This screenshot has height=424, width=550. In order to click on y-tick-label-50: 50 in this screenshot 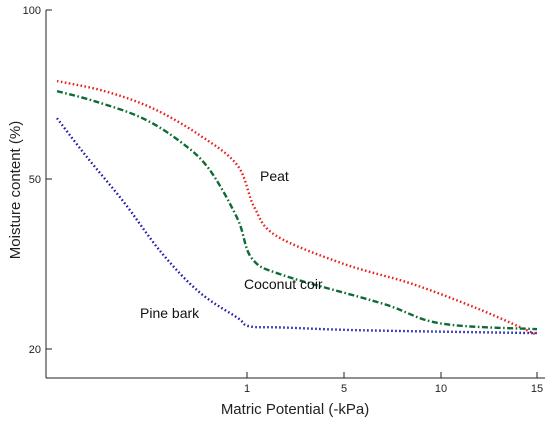, I will do `click(35, 180)`.